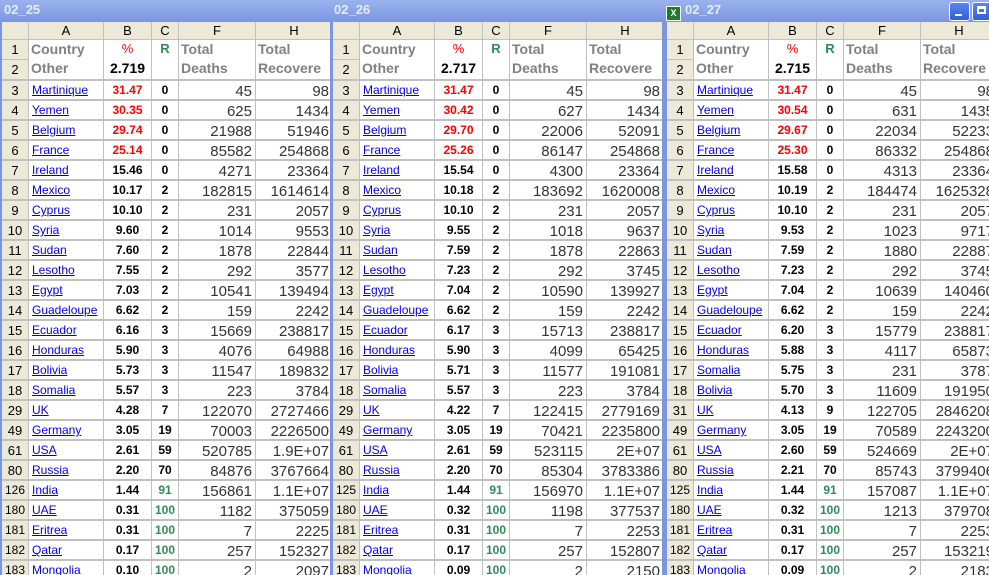 Image resolution: width=989 pixels, height=575 pixels. Describe the element at coordinates (217, 190) in the screenshot. I see `total-deaths-cell: 182815` at that location.